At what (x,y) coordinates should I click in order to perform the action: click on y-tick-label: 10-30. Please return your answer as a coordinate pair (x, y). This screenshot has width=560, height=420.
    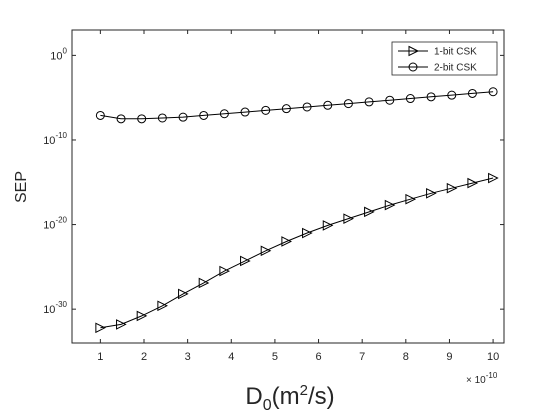
    Looking at the image, I should click on (55, 308).